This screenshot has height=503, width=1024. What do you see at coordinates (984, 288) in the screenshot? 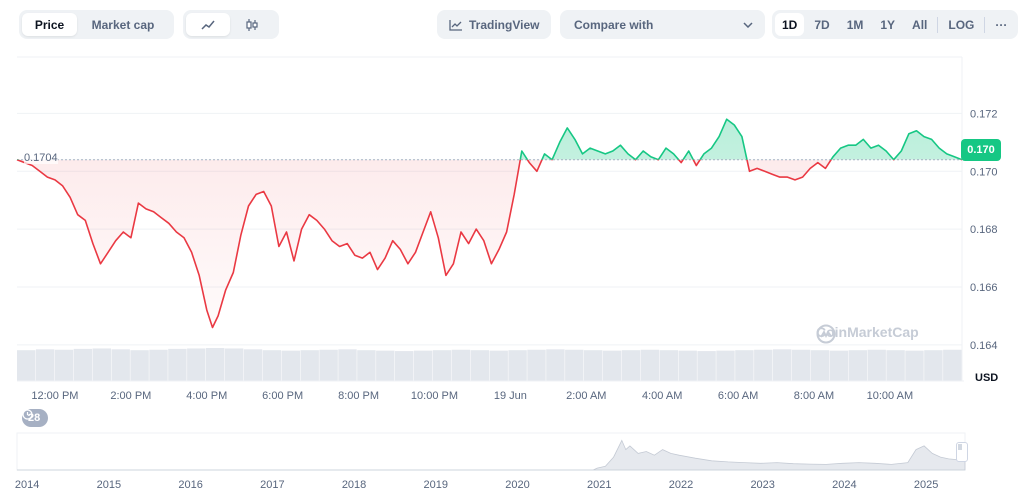
I see `y-tick-label: 0.166` at bounding box center [984, 288].